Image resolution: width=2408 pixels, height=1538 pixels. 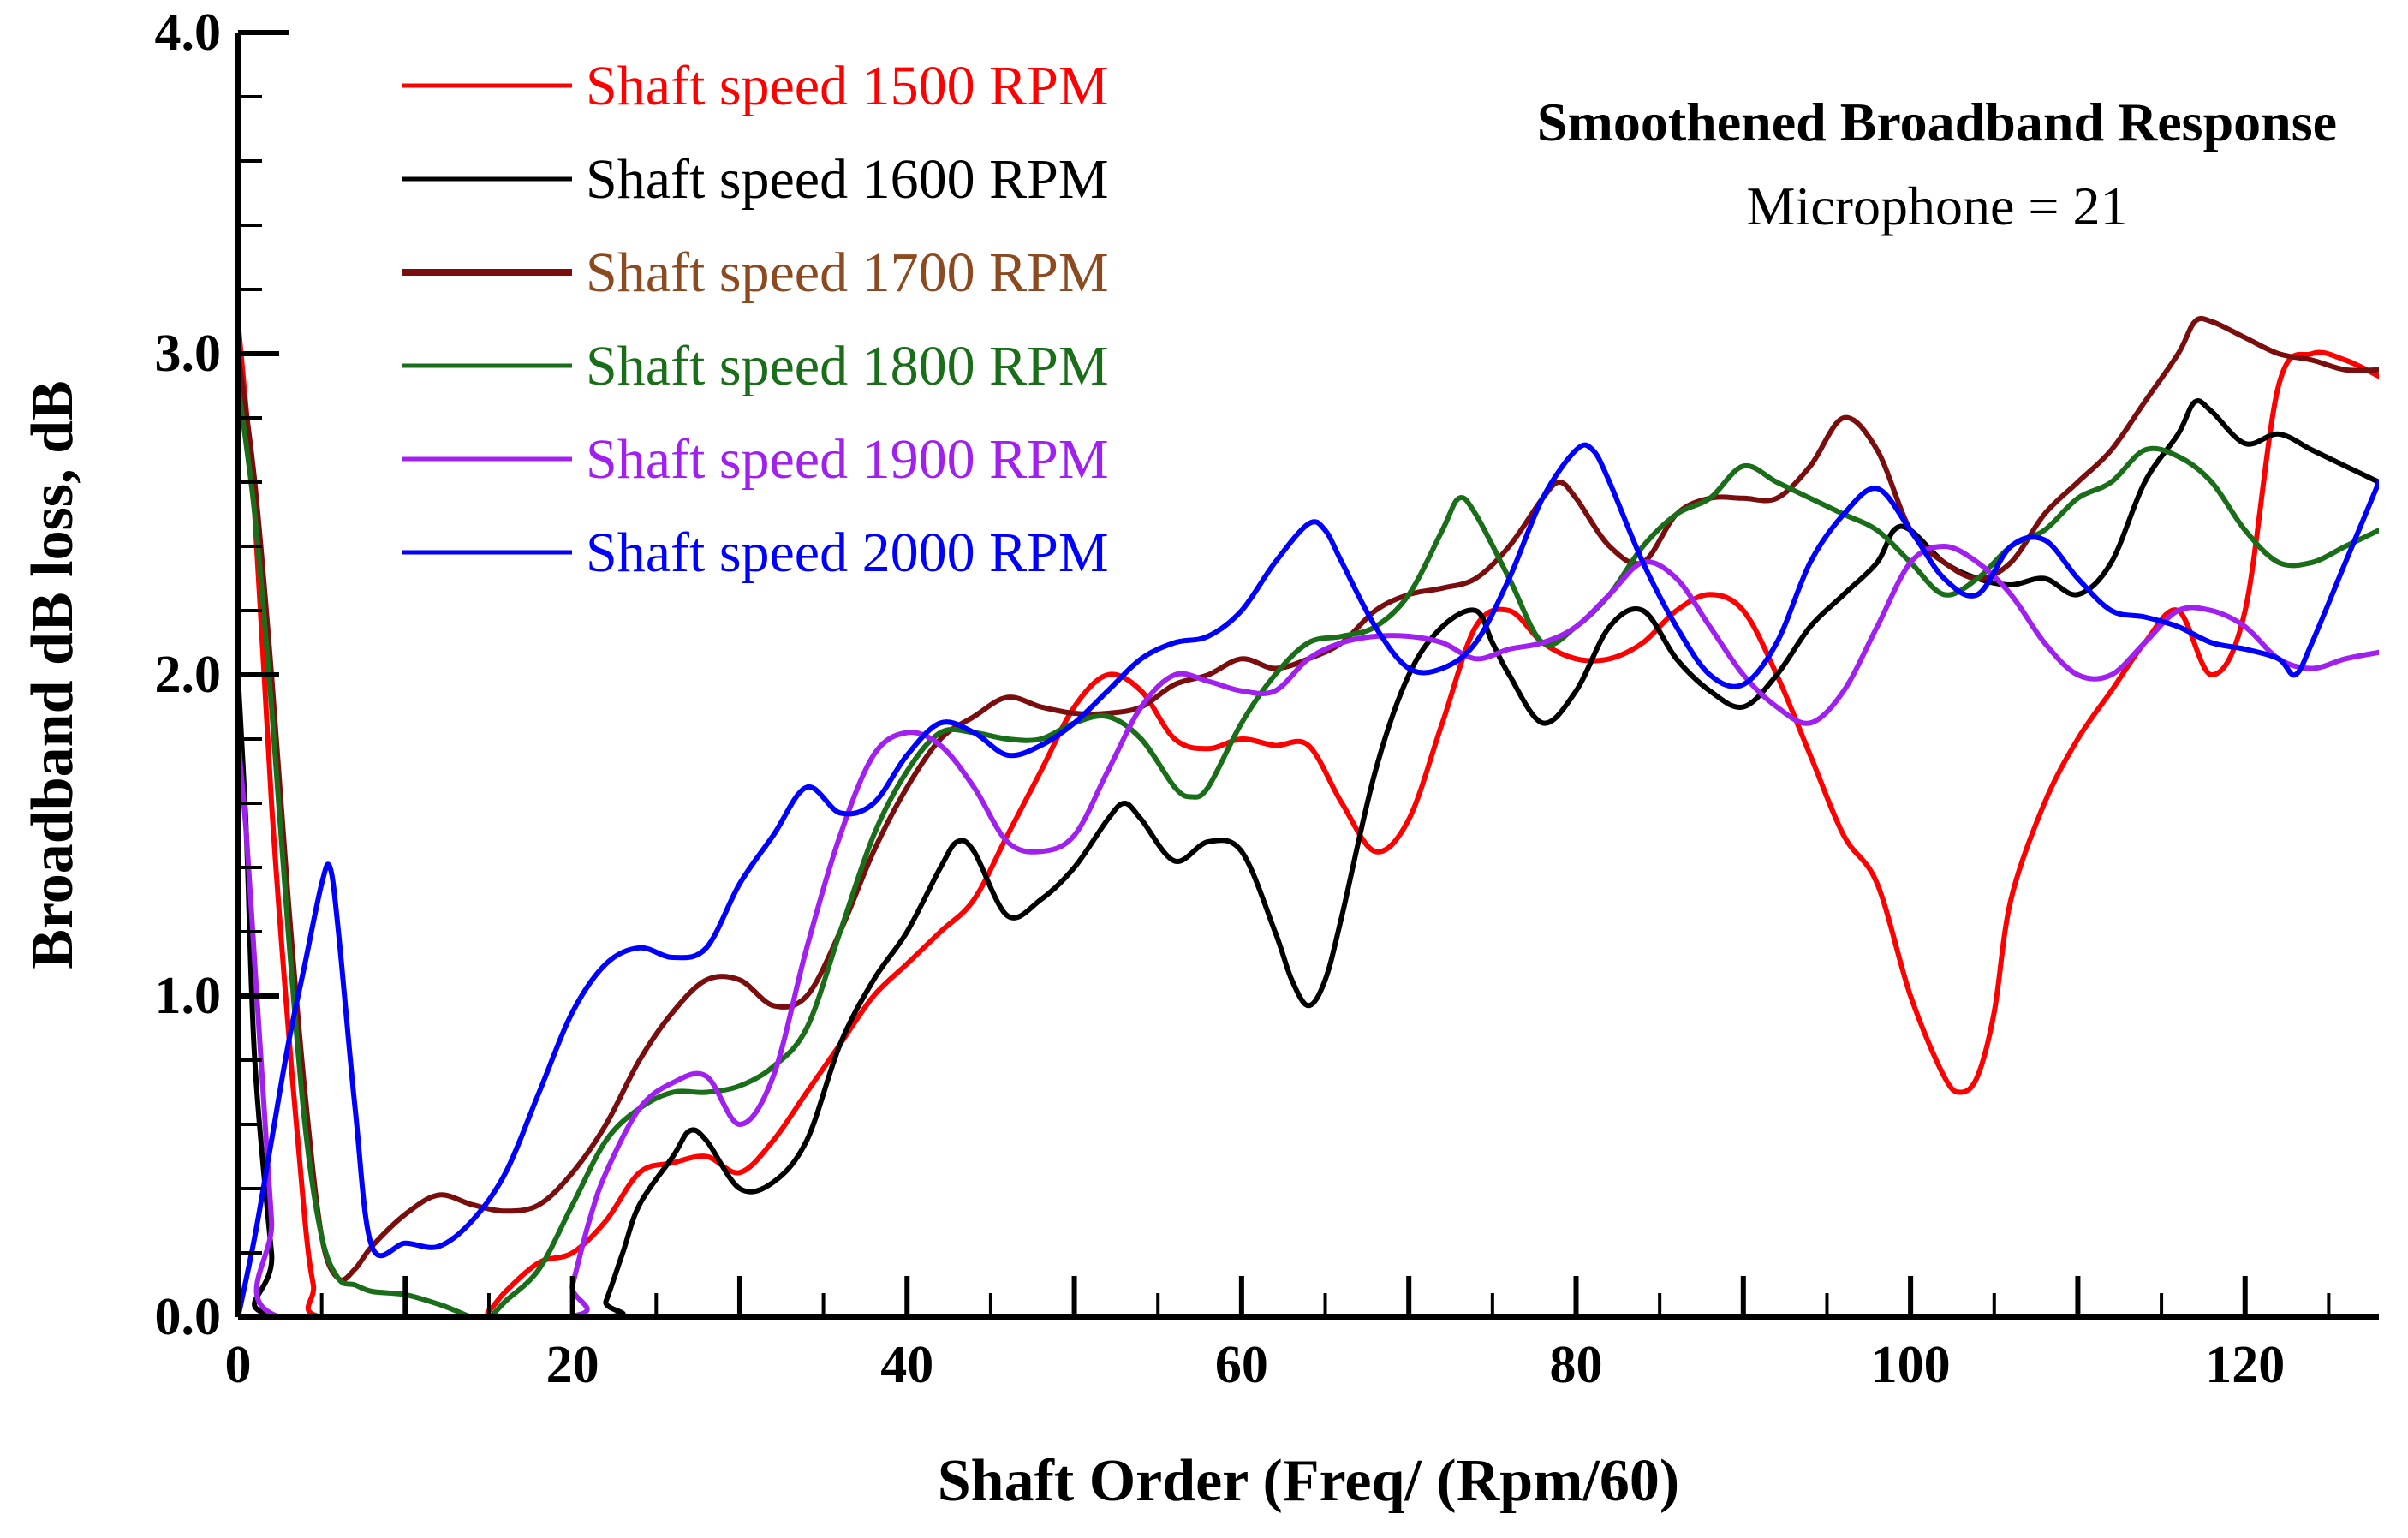 I want to click on x-tick-label: 120, so click(x=2245, y=1365).